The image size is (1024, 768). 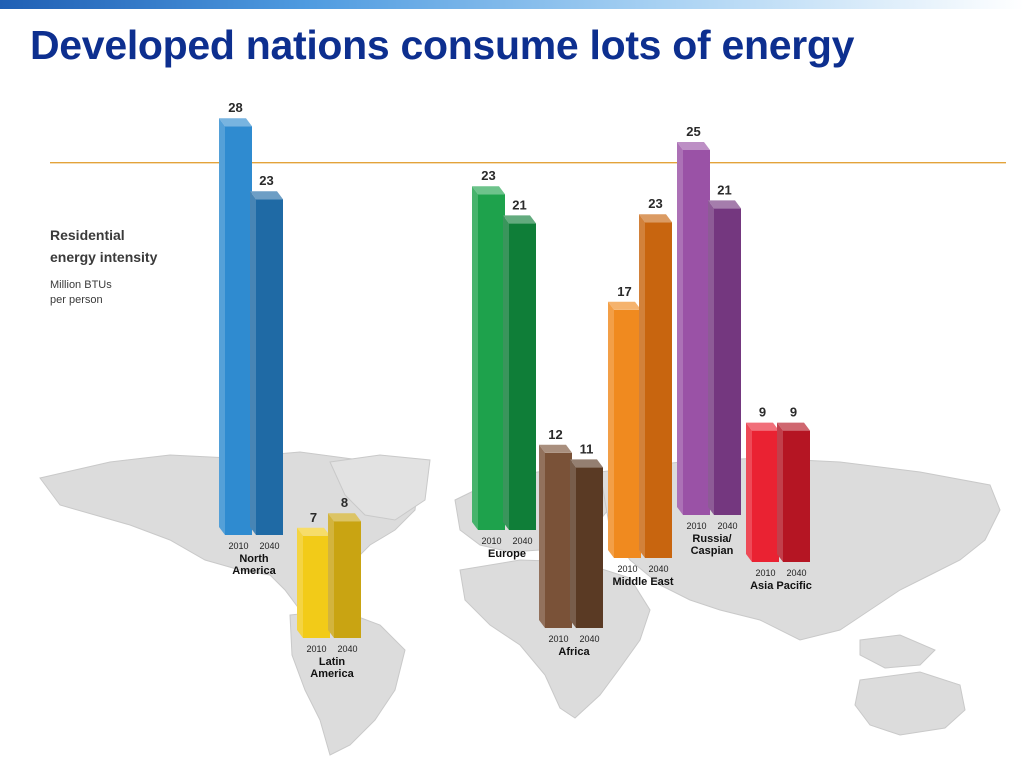 What do you see at coordinates (313, 517) in the screenshot?
I see `value-label: 7` at bounding box center [313, 517].